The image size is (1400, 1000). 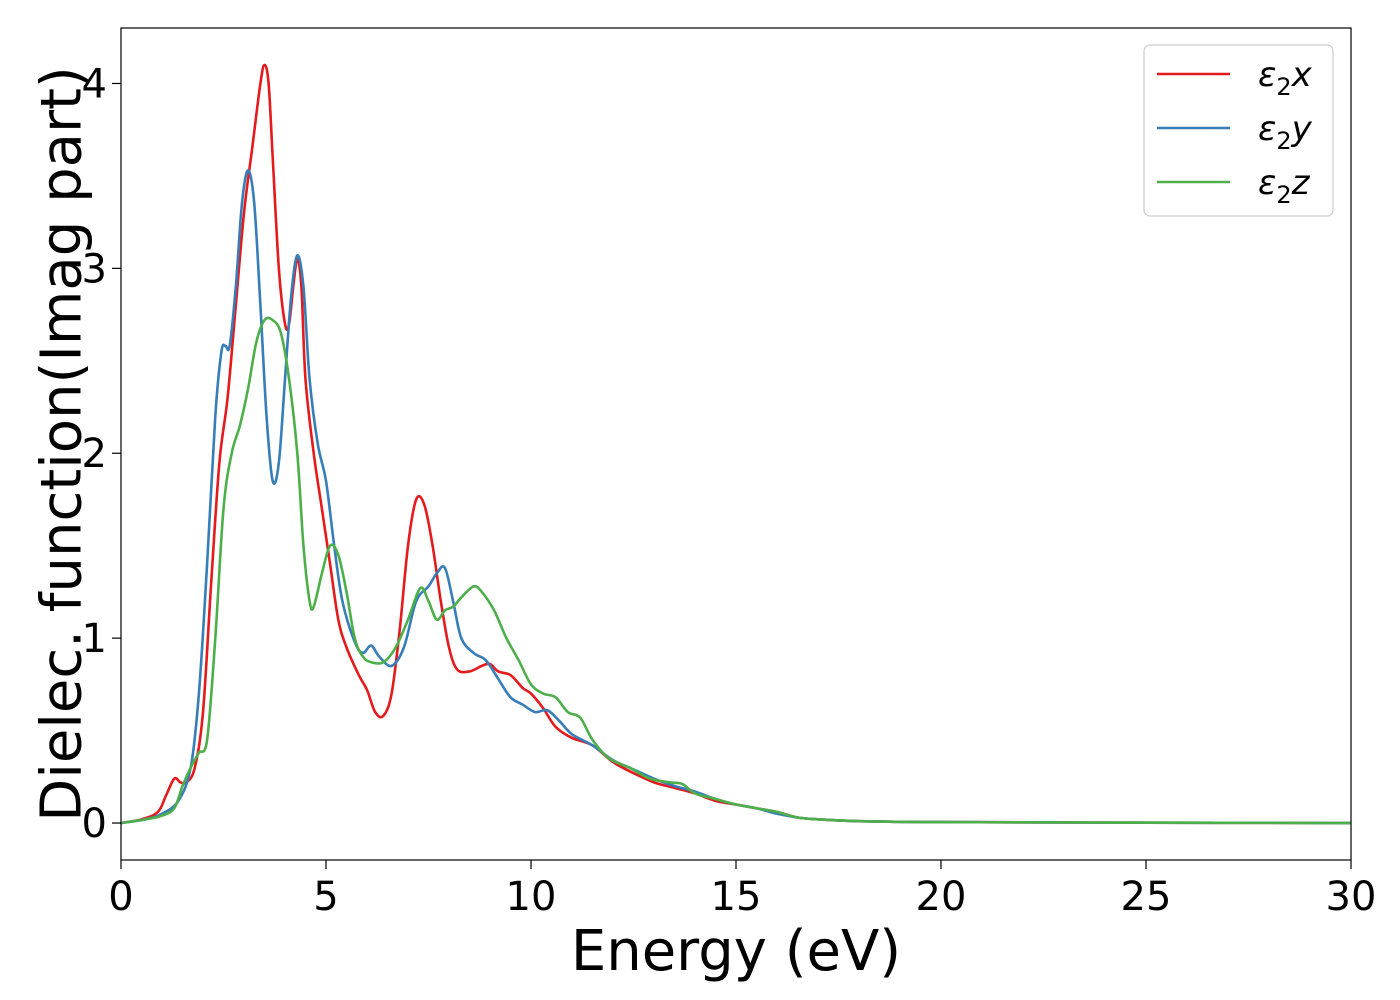 What do you see at coordinates (531, 897) in the screenshot?
I see `x-tick-label: 10` at bounding box center [531, 897].